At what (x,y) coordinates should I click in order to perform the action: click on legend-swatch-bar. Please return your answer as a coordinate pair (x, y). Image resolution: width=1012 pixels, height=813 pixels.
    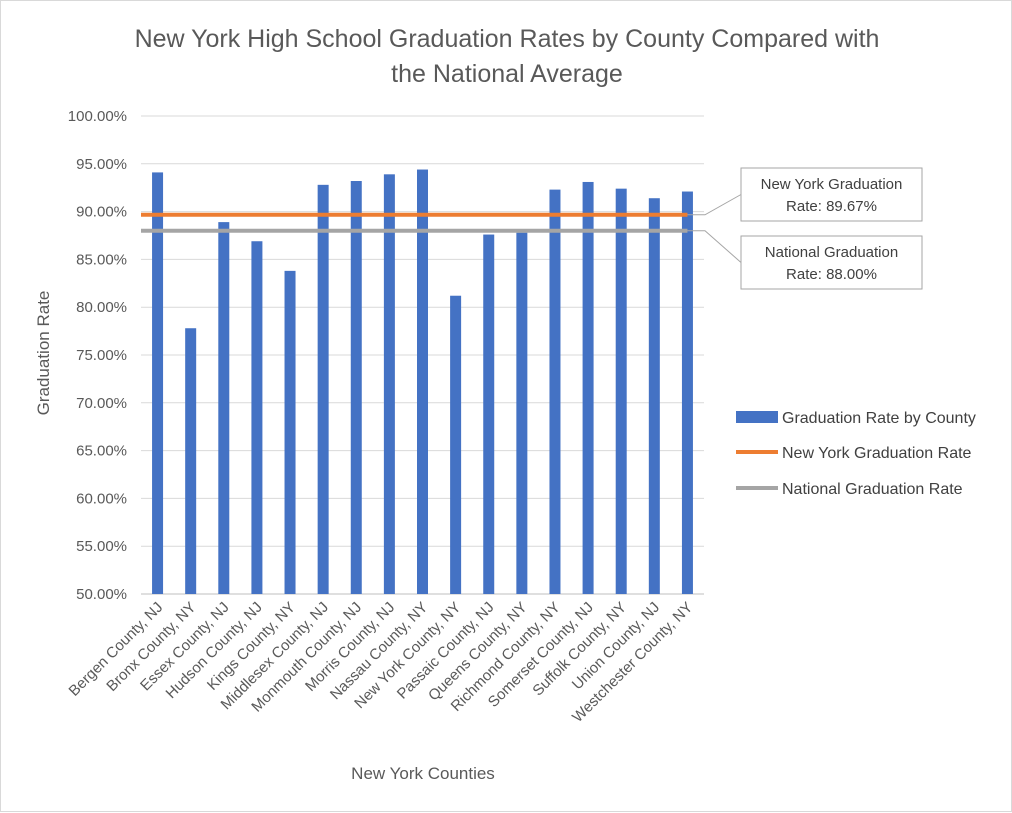
    Looking at the image, I should click on (757, 417).